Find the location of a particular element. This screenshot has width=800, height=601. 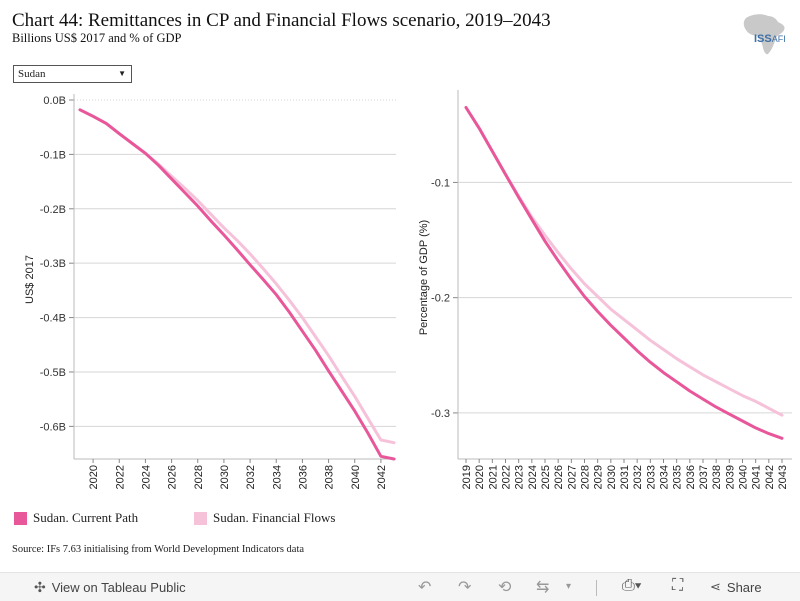

panel1-xtick-label: 2032 is located at coordinates (251, 477).